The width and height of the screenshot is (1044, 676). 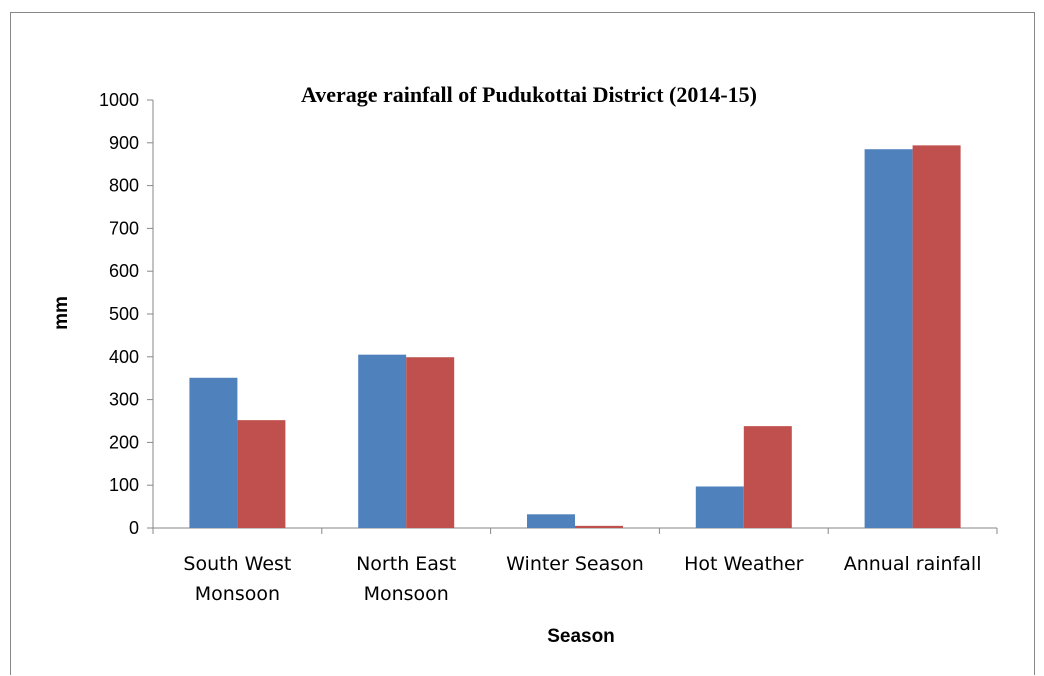 I want to click on x-category-label: Winter Season, so click(x=575, y=564).